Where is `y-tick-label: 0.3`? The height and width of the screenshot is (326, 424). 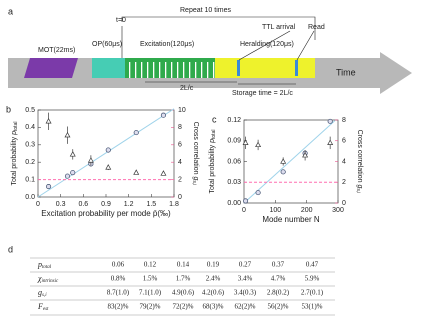
y-tick-label: 0.3 is located at coordinates (30, 145).